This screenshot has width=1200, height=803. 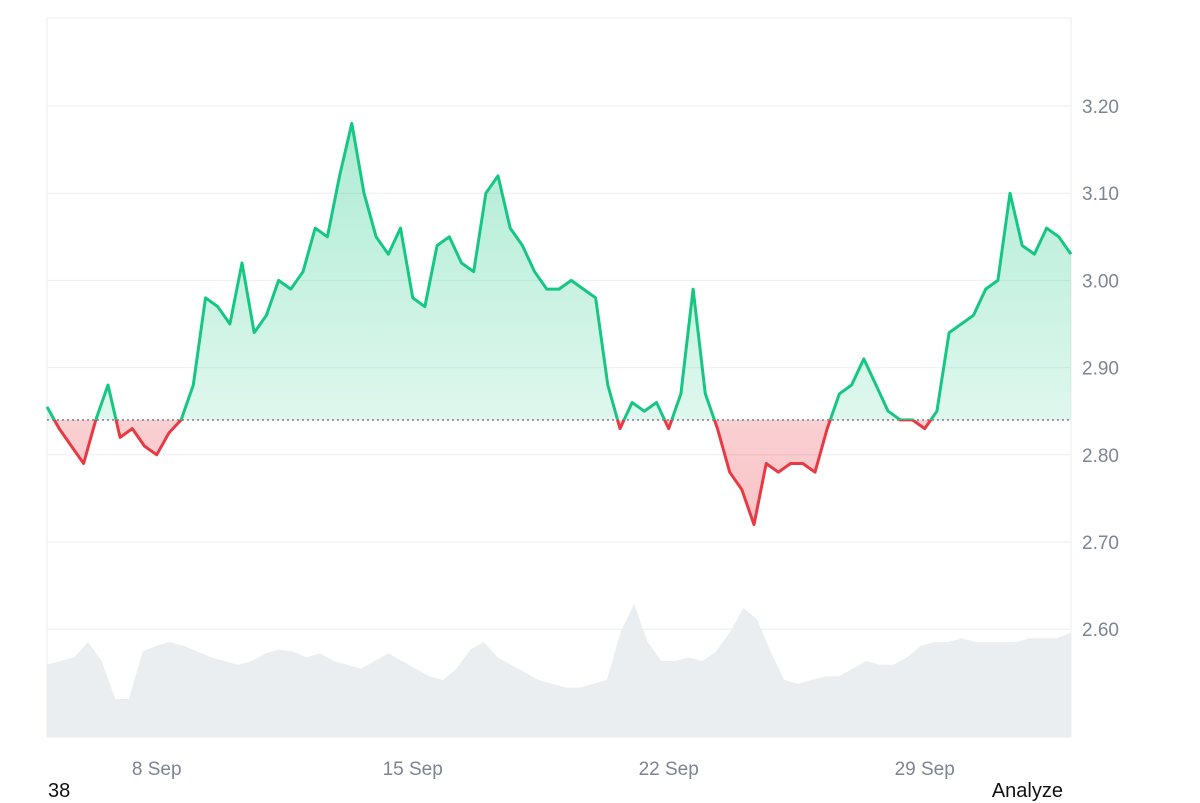 What do you see at coordinates (157, 769) in the screenshot?
I see `x-tick-label: 8 Sep` at bounding box center [157, 769].